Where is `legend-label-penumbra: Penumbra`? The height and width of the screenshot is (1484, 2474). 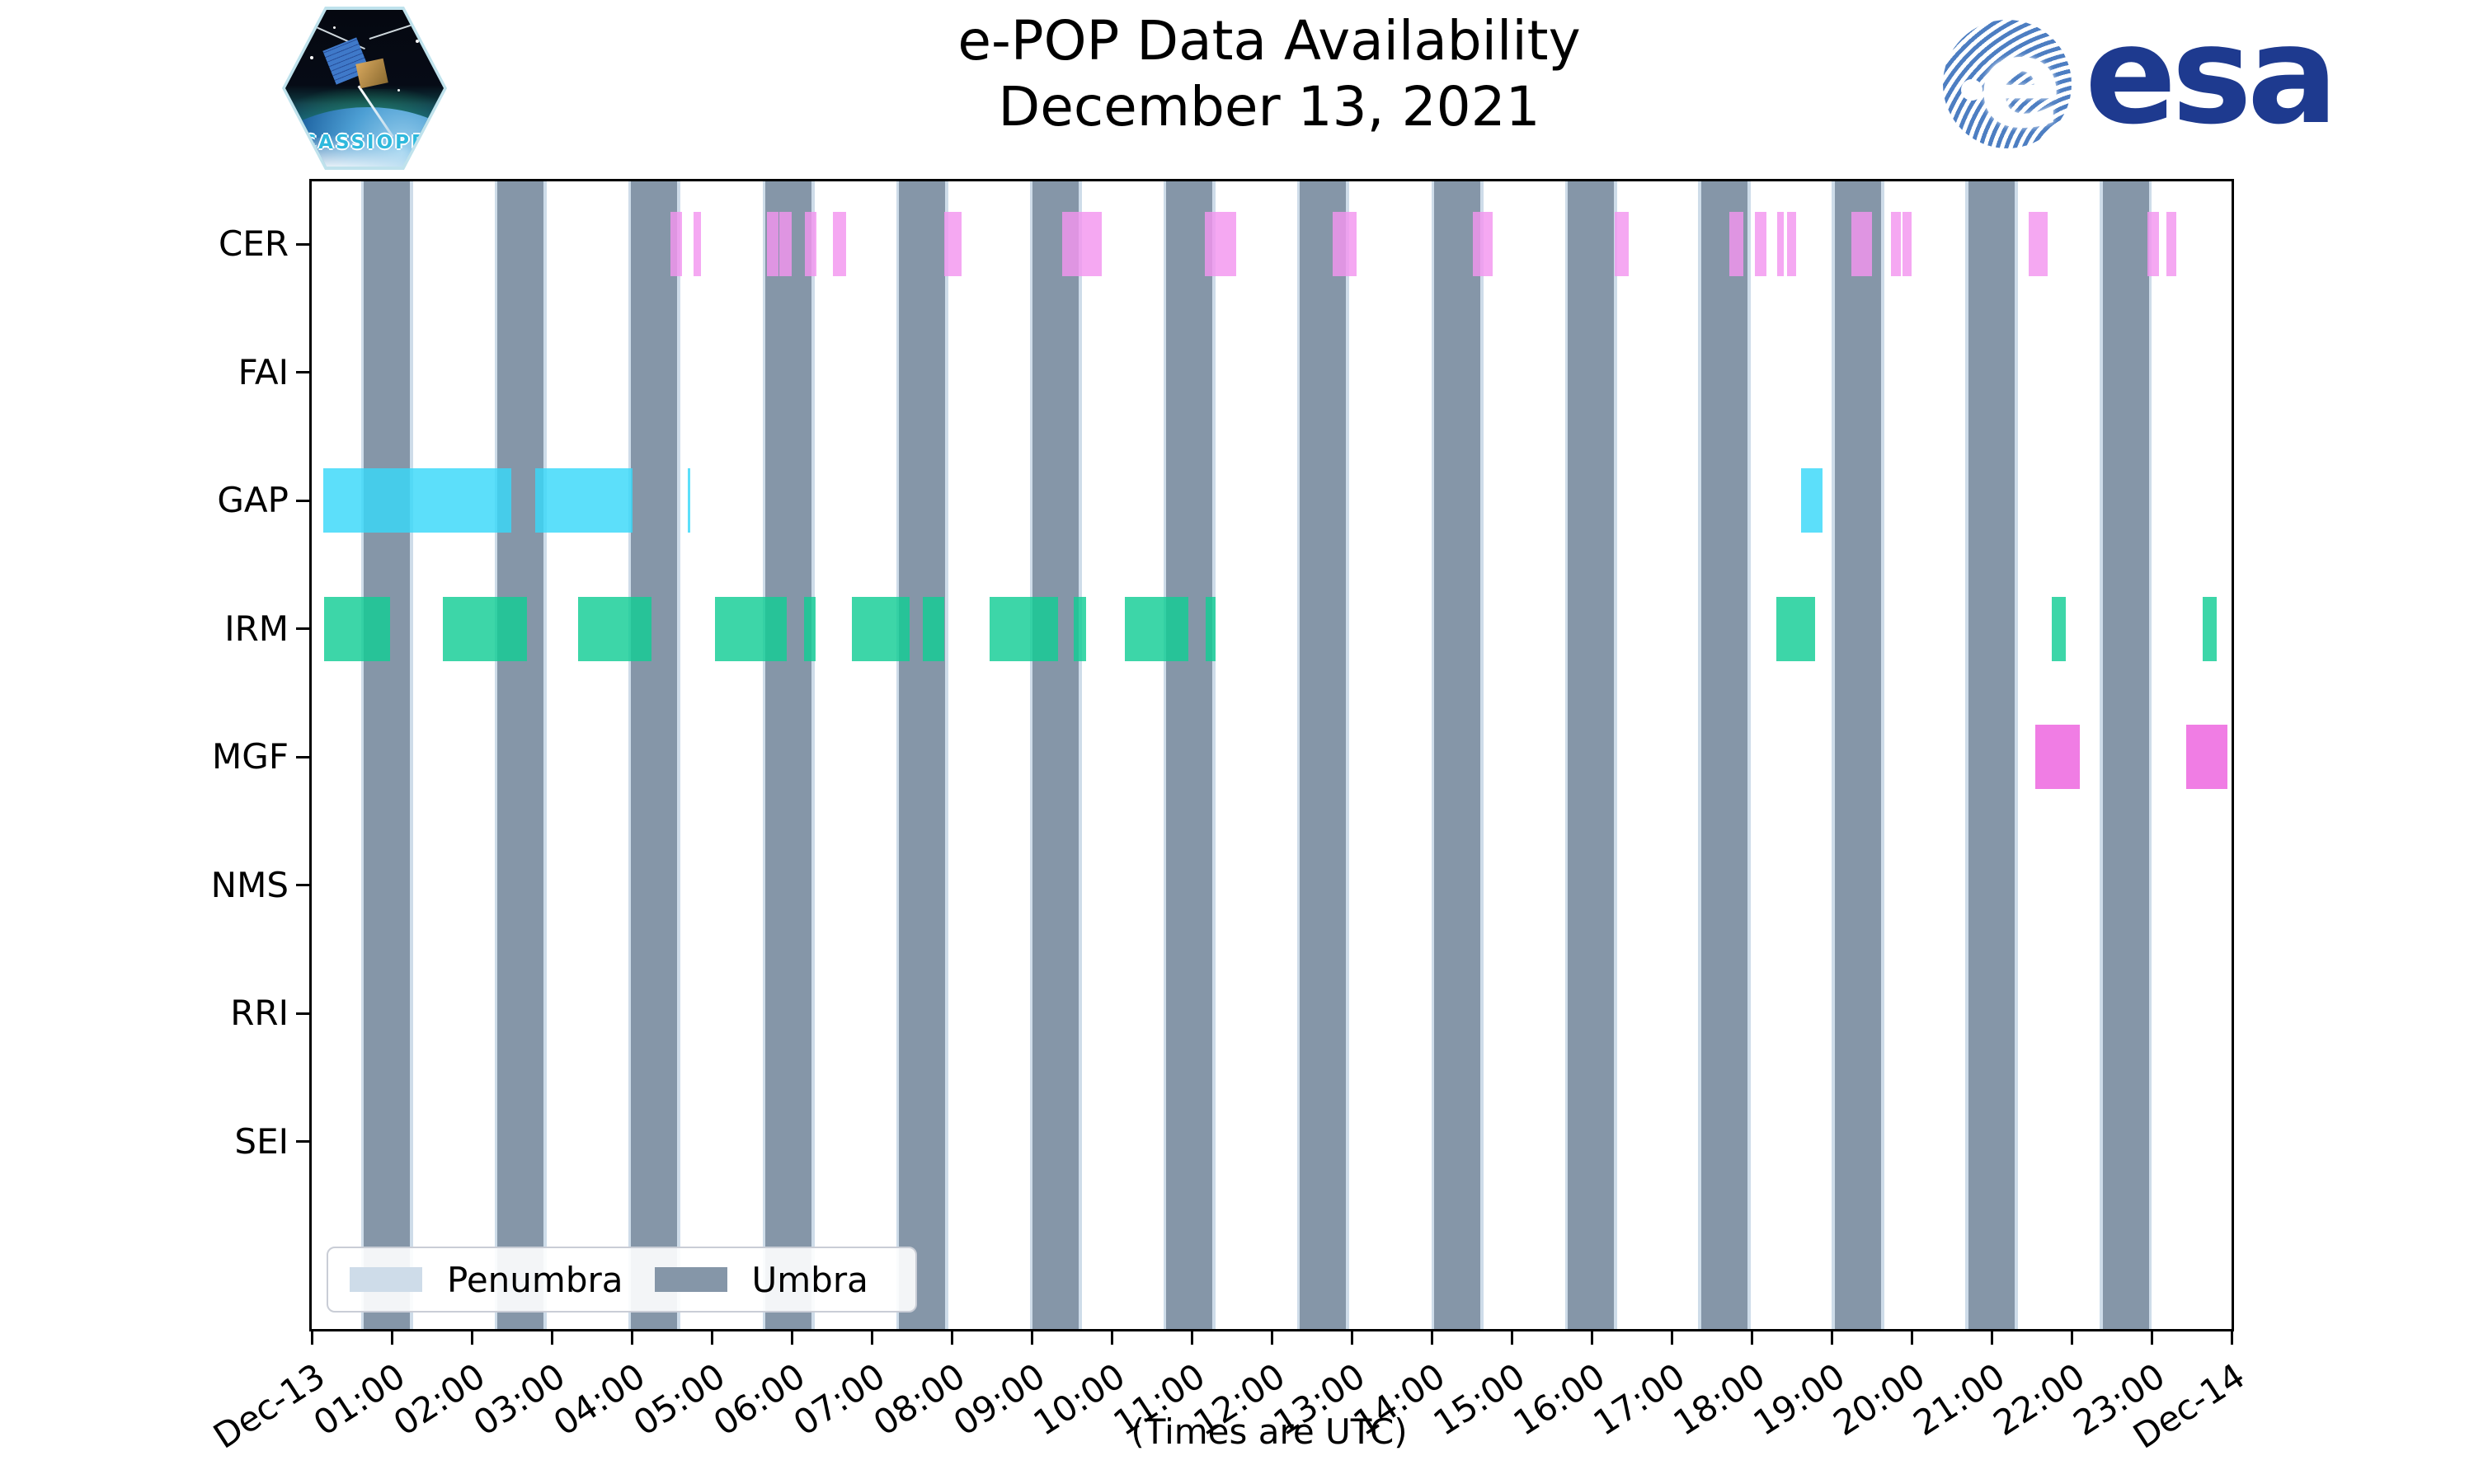
legend-label-penumbra: Penumbra is located at coordinates (535, 1279).